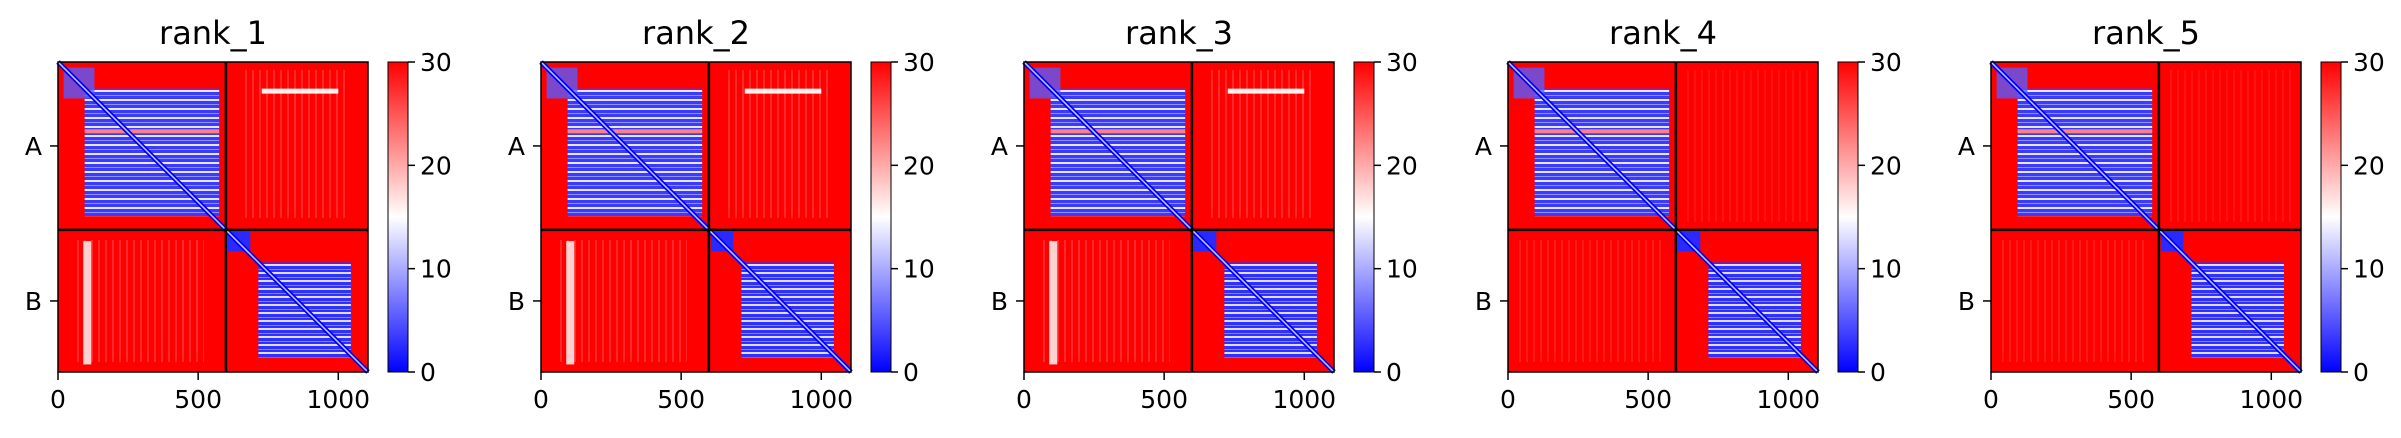 The height and width of the screenshot is (438, 2401). Describe the element at coordinates (1179, 33) in the screenshot. I see `panel-title: rank_3` at that location.